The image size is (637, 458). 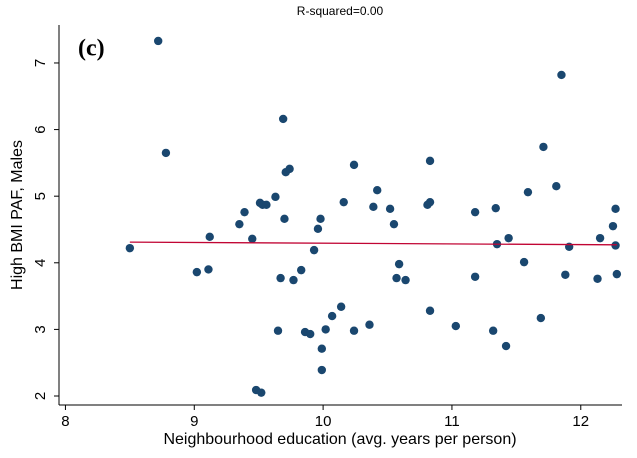 I want to click on x-tick-label: 8, so click(x=65, y=421).